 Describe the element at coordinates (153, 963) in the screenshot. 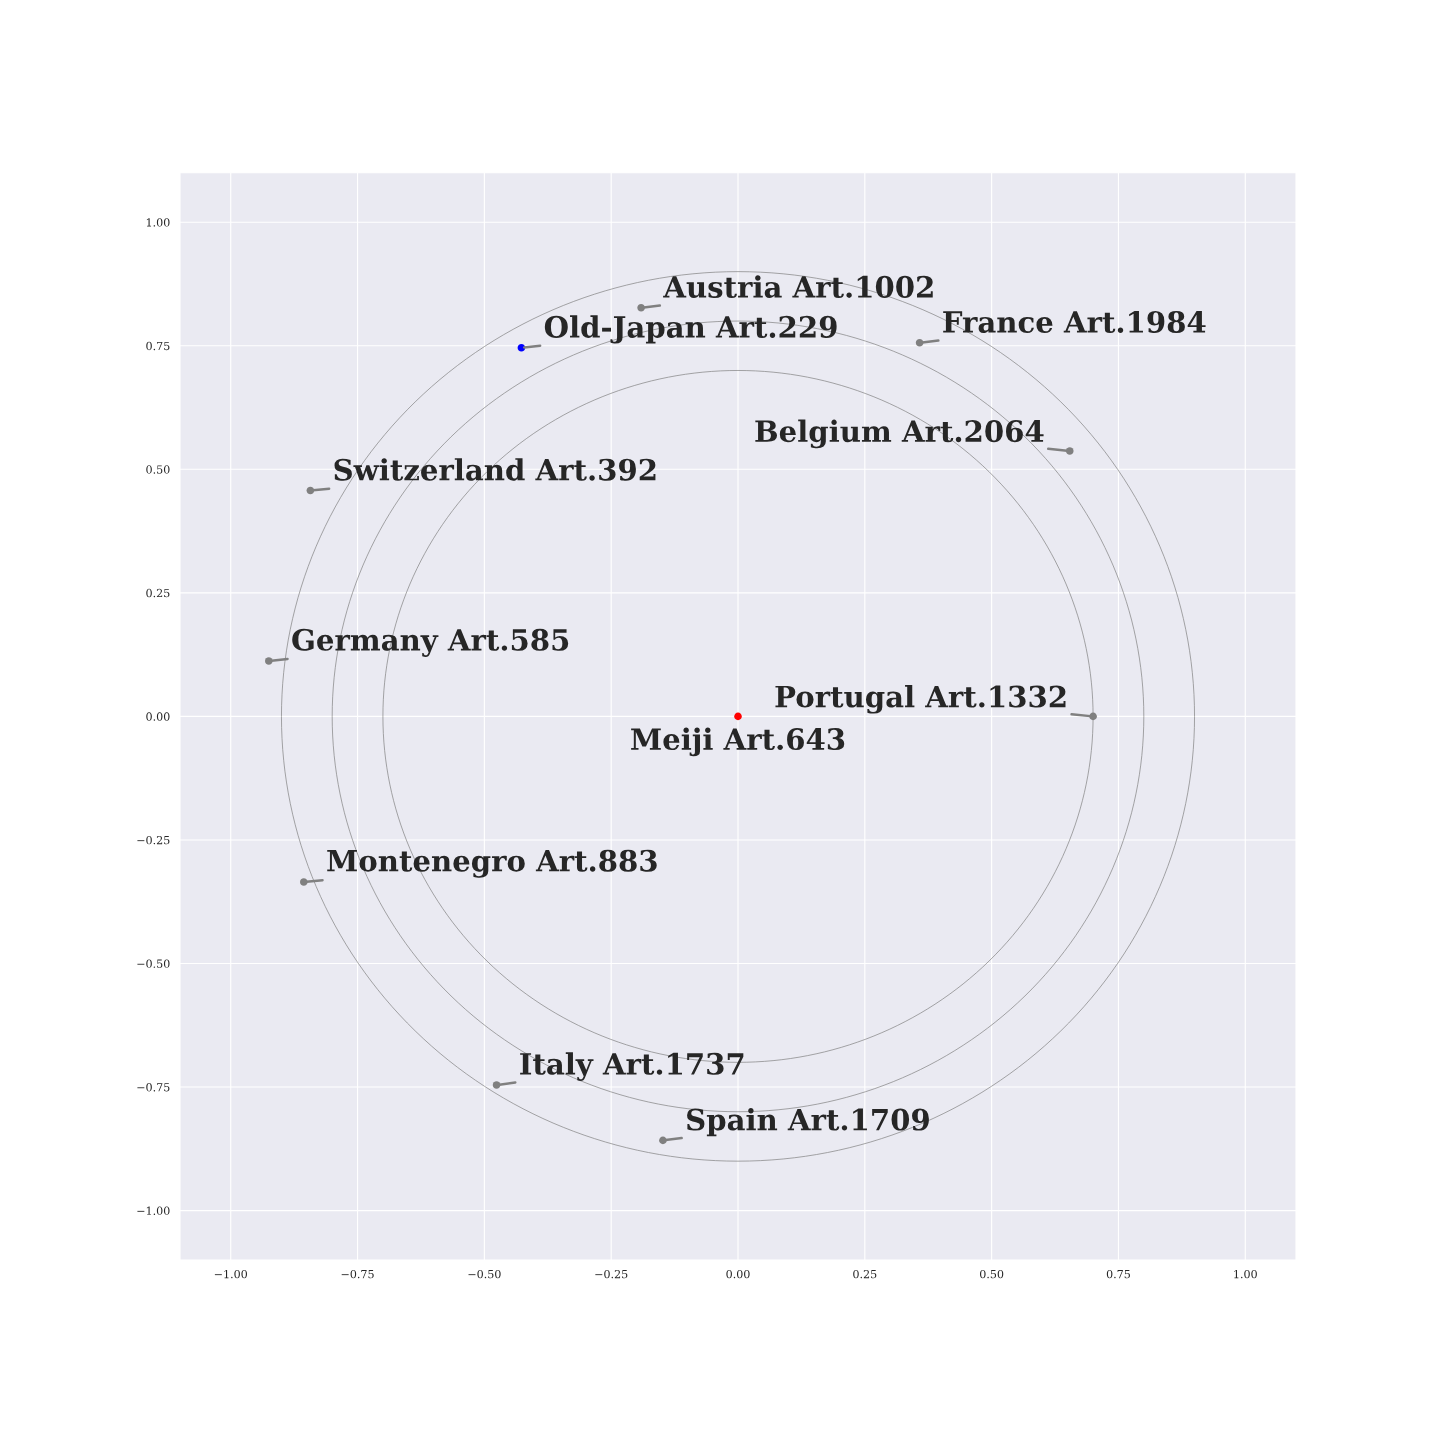

I see `y-tick-label: −0.50` at that location.